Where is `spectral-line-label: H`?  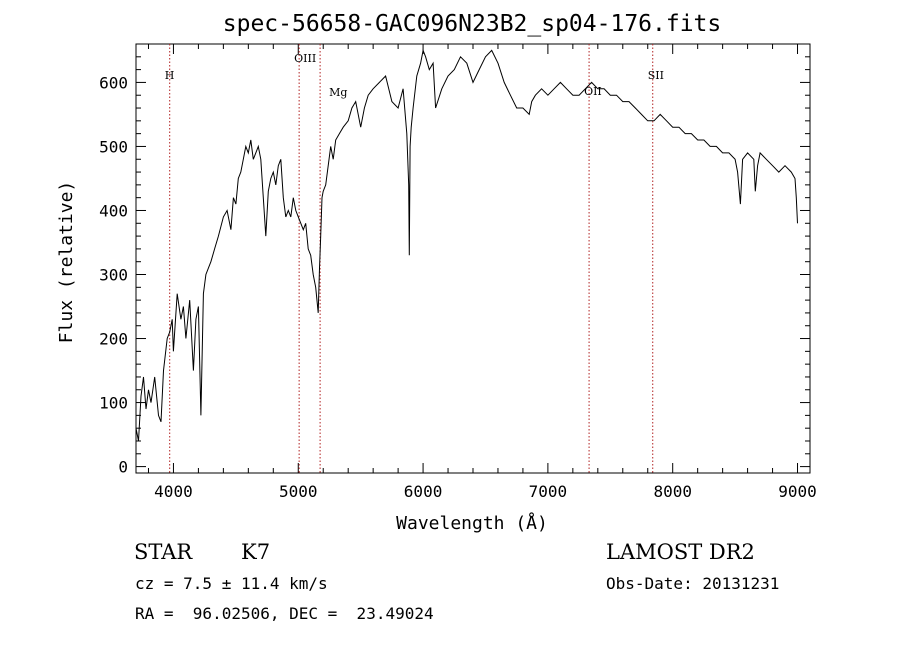 spectral-line-label: H is located at coordinates (170, 75).